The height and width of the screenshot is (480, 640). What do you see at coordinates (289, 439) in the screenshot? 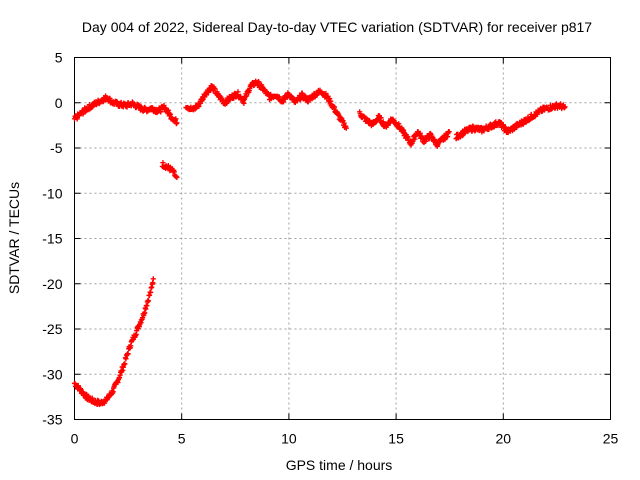
I see `x-tick-label: 10` at bounding box center [289, 439].